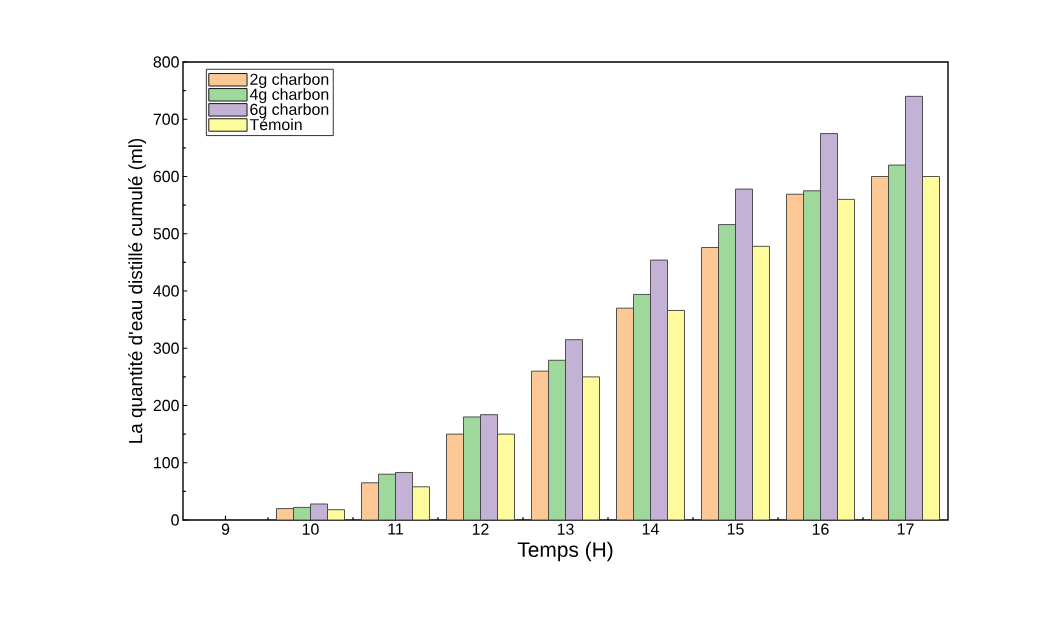 The image size is (1053, 633). What do you see at coordinates (166, 176) in the screenshot?
I see `y-tick-label: 600` at bounding box center [166, 176].